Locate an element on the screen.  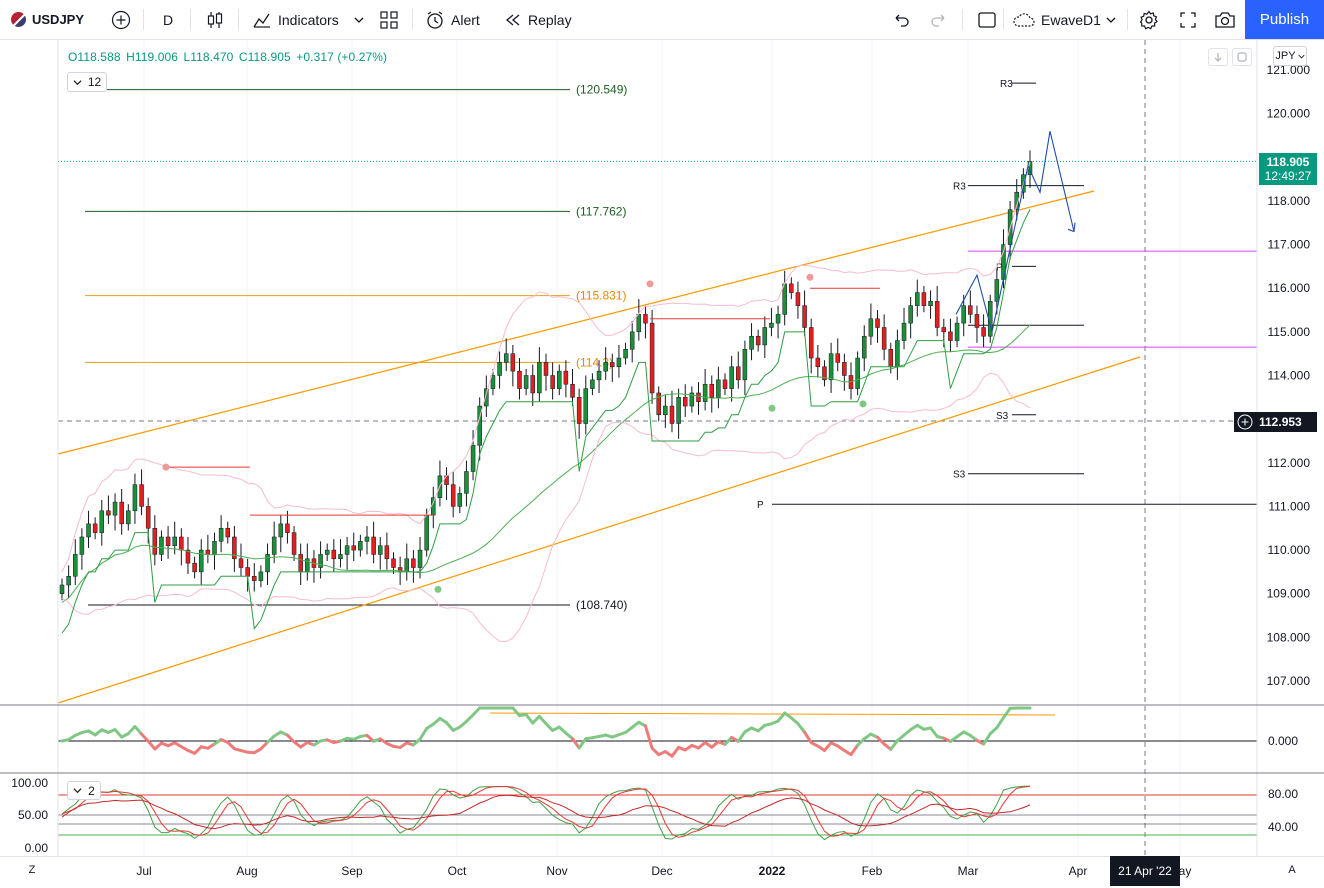
scroll-down-button is located at coordinates (1218, 57).